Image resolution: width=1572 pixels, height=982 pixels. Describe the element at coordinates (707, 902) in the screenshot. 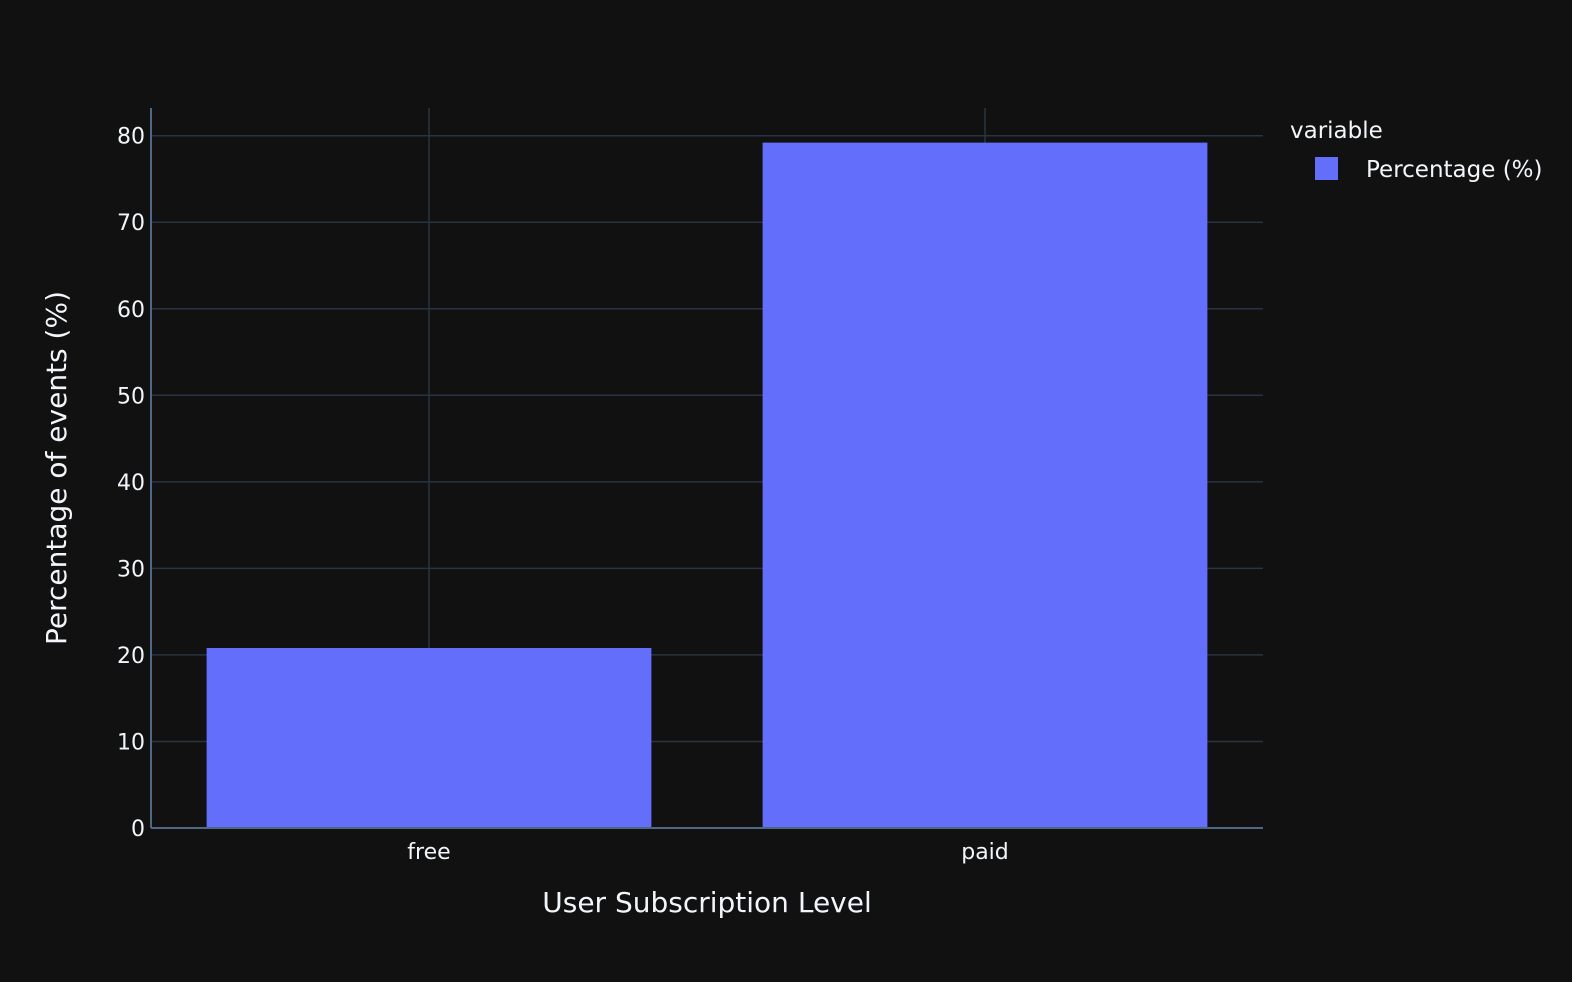

I see `x-axis-title: User Subscription Level` at that location.